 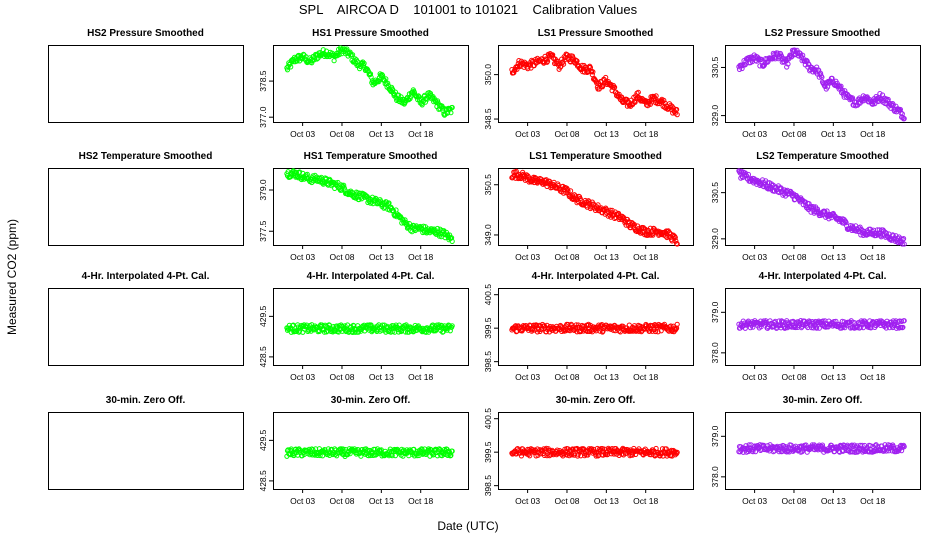 I want to click on y-tick-label: 428.5, so click(x=263, y=481).